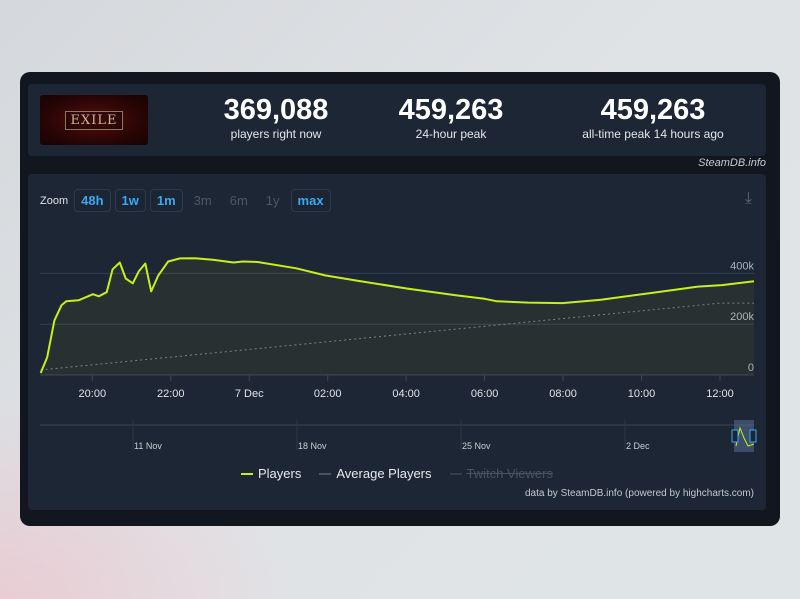 The width and height of the screenshot is (800, 599). What do you see at coordinates (455, 473) in the screenshot?
I see `twitch-swatch` at bounding box center [455, 473].